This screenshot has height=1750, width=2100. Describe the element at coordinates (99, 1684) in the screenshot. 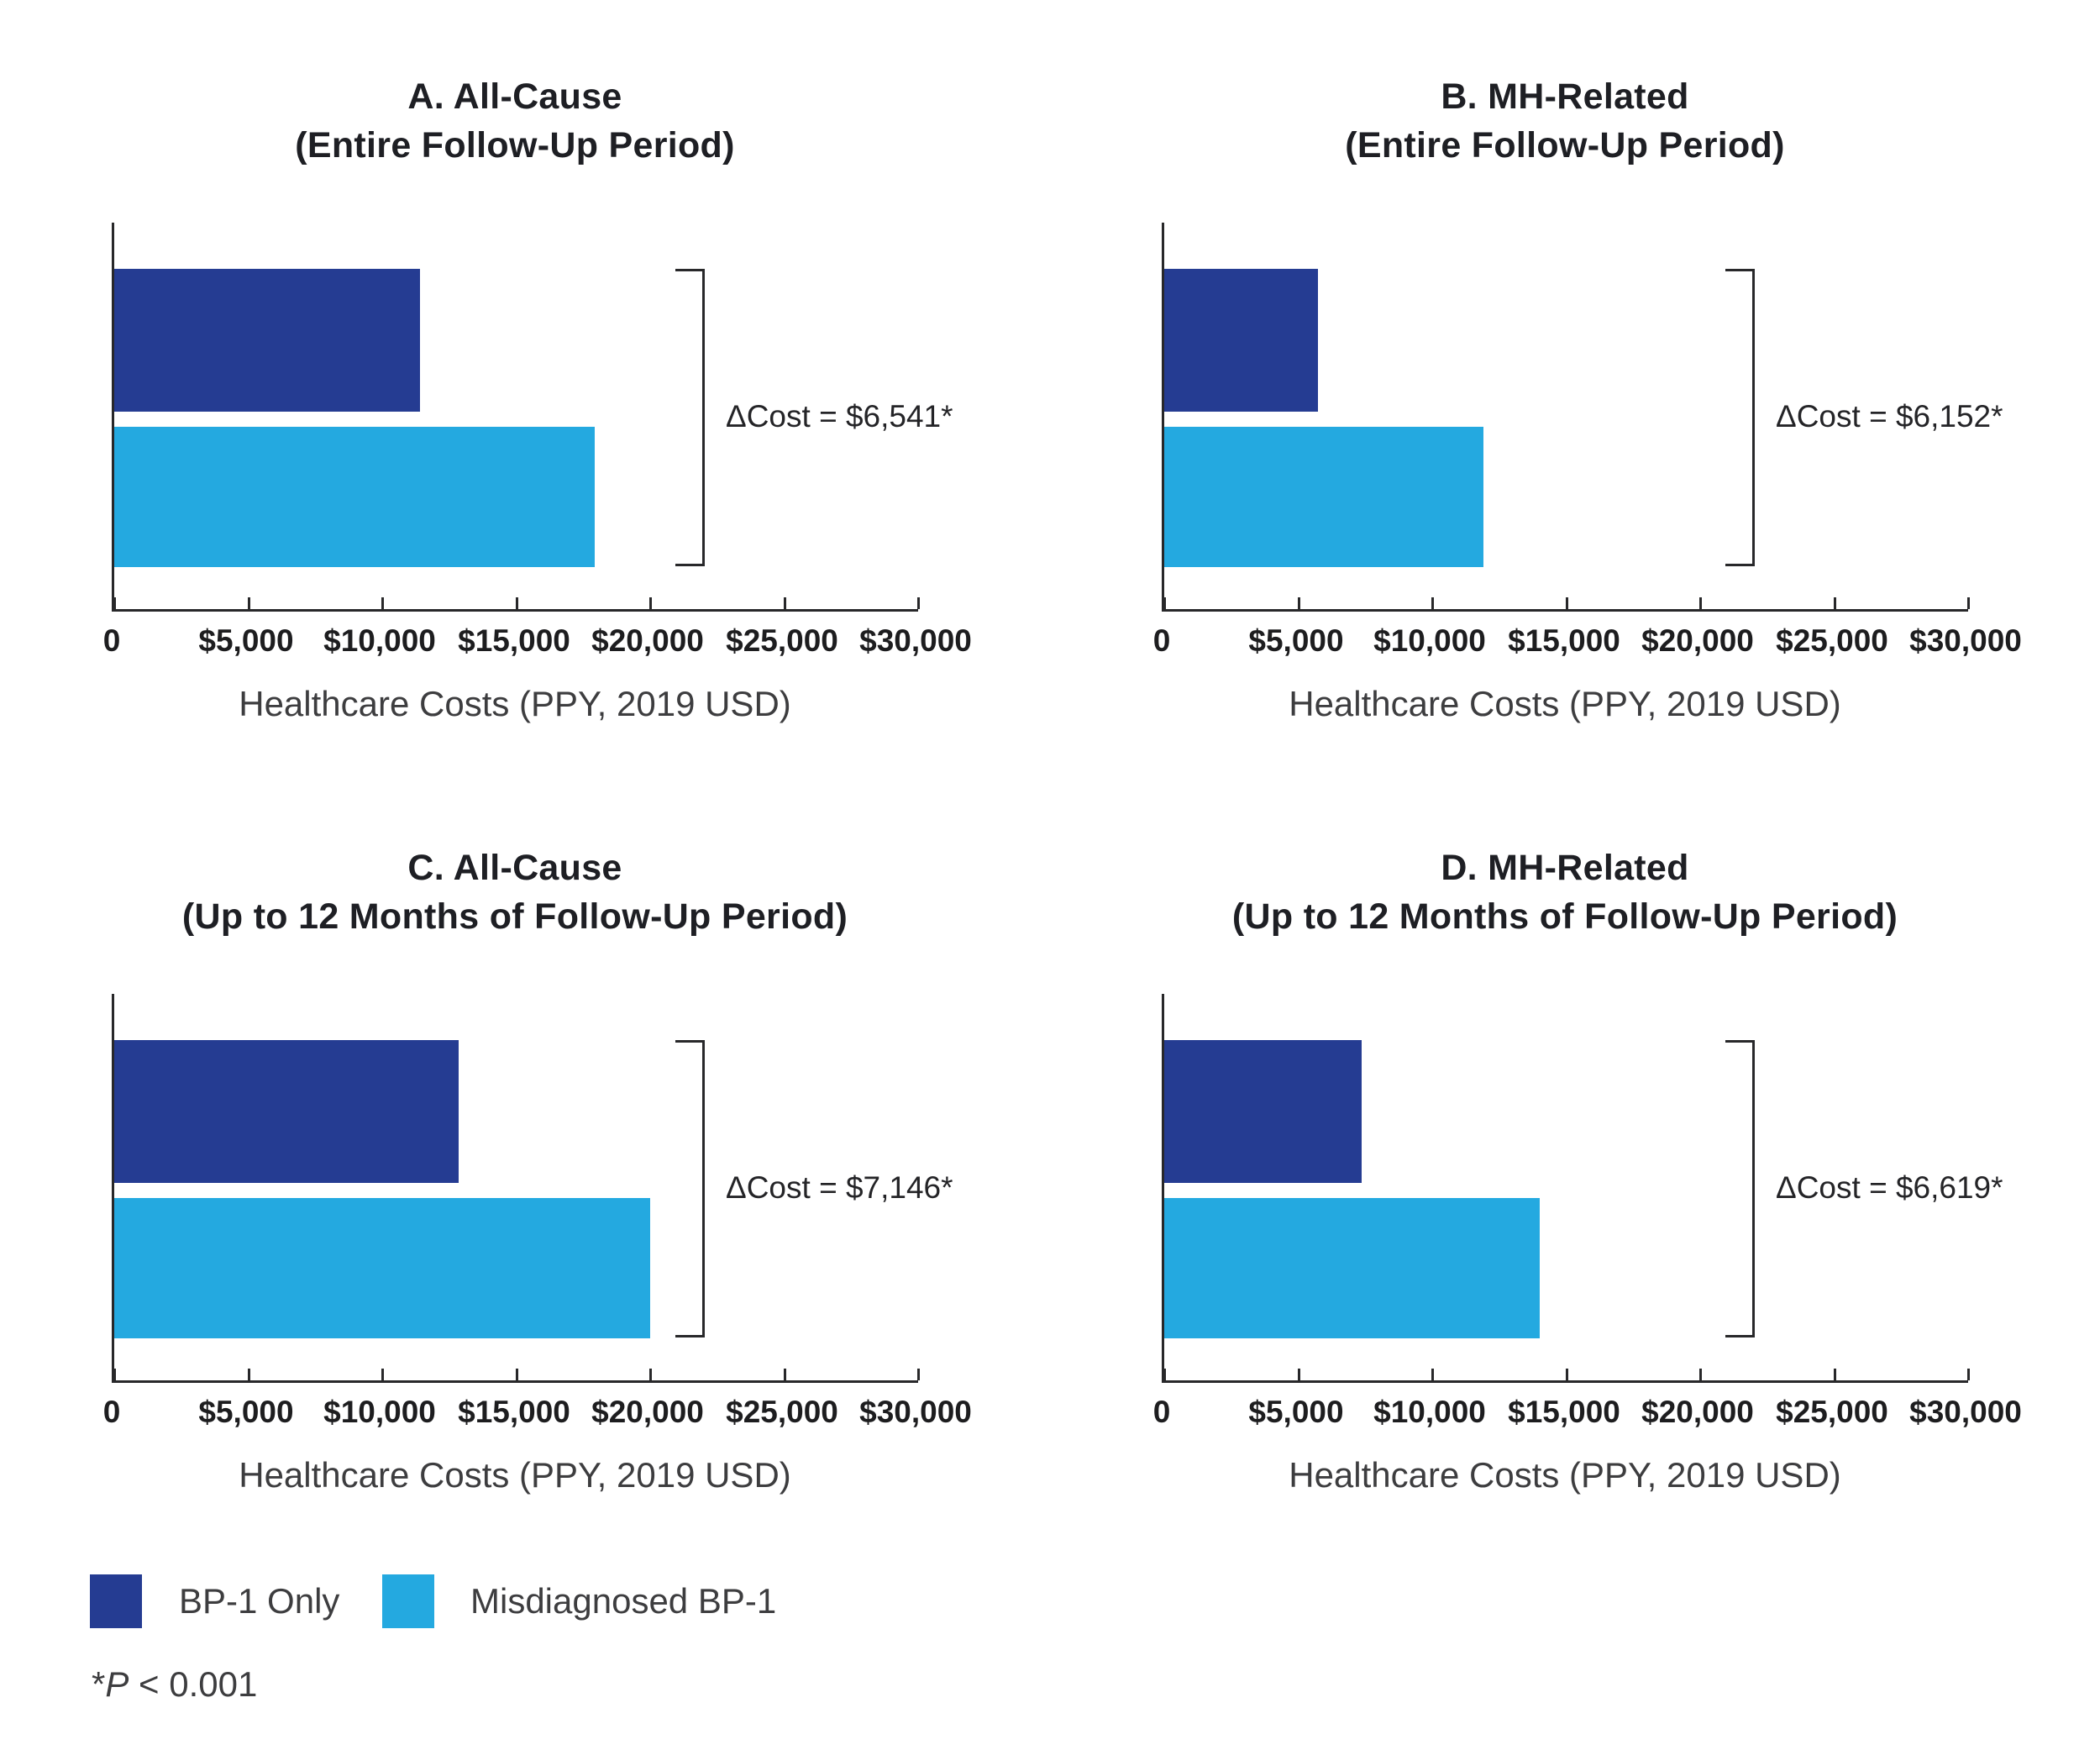

I see `footnote-star: *` at that location.